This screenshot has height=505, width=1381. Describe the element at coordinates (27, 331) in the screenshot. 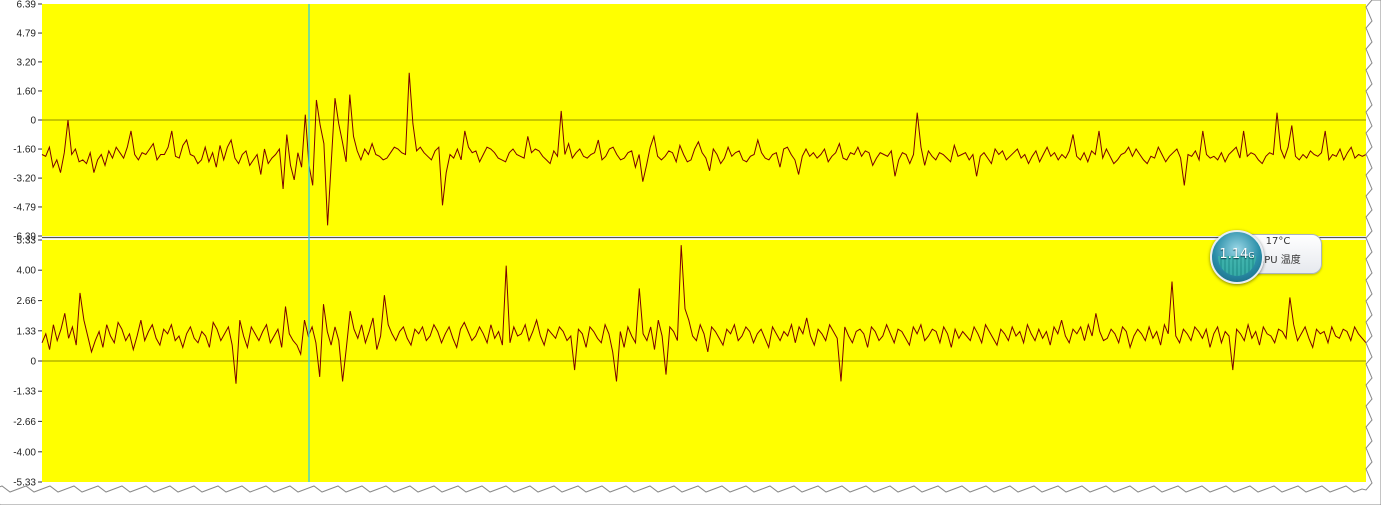

I see `y-tick-label: 1.33` at that location.